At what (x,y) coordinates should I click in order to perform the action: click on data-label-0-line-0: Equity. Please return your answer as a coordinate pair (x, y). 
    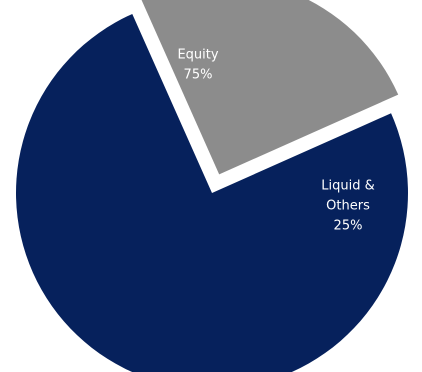
    Looking at the image, I should click on (197, 55).